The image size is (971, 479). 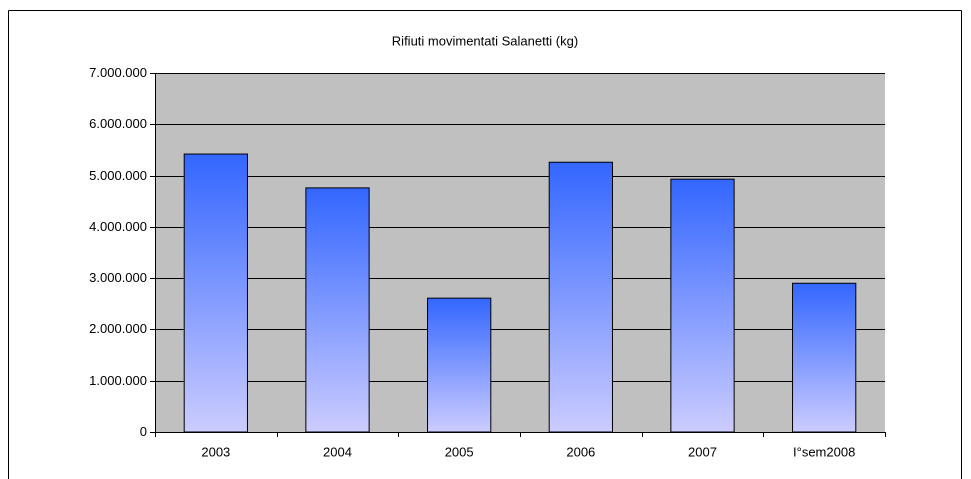 What do you see at coordinates (118, 72) in the screenshot?
I see `y-tick-label: 7.000.000` at bounding box center [118, 72].